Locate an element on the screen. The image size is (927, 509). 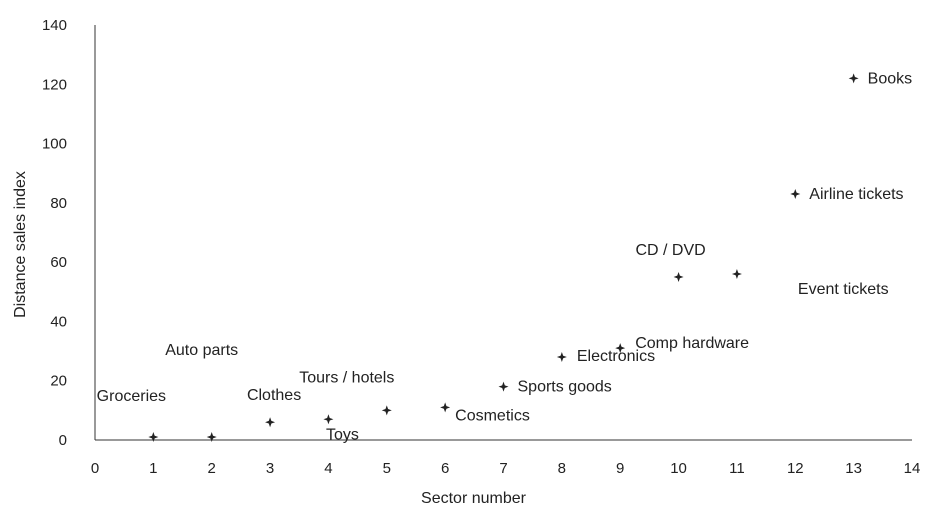
point-label: Tours / hotels is located at coordinates (346, 377).